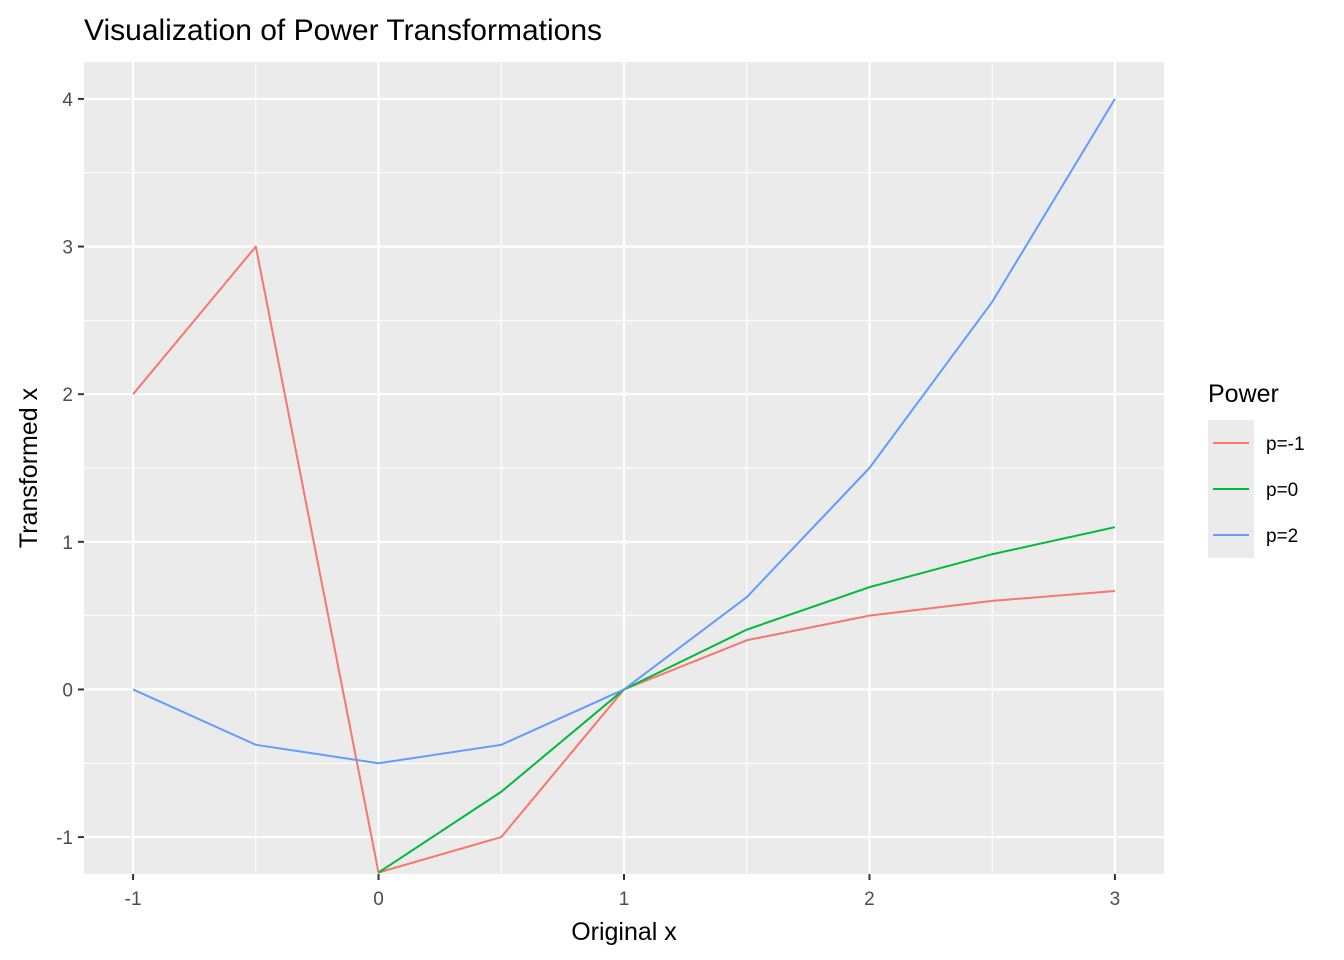 The image size is (1344, 960). Describe the element at coordinates (1282, 490) in the screenshot. I see `legend-label: p=0` at that location.